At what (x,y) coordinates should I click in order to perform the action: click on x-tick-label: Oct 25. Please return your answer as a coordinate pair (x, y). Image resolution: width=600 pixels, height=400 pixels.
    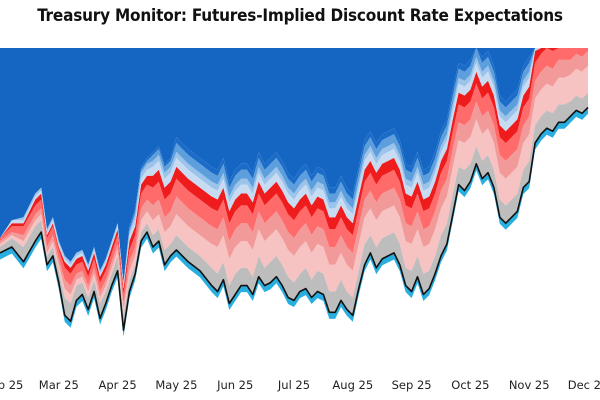
    Looking at the image, I should click on (470, 385).